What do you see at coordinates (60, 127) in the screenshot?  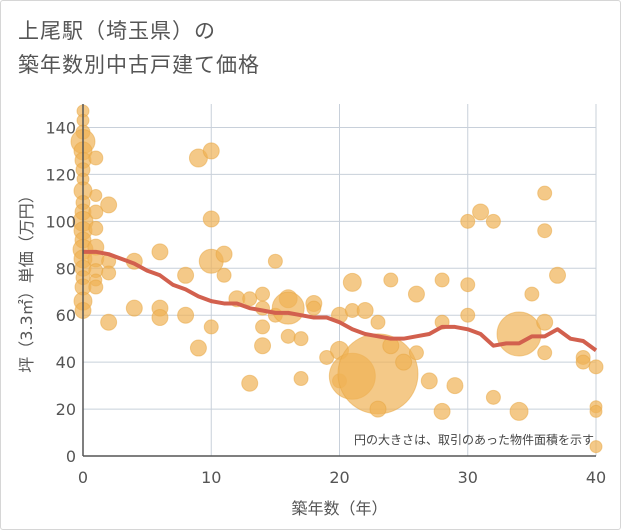 I see `y-tick-label: 140` at bounding box center [60, 127].